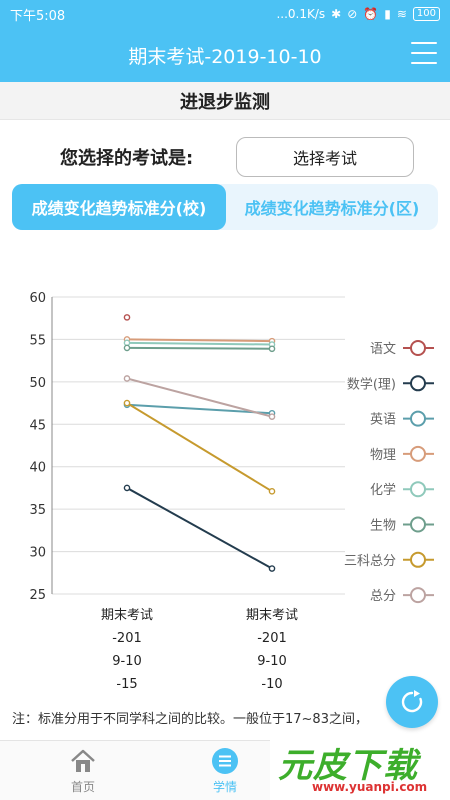 Image resolution: width=450 pixels, height=800 pixels. Describe the element at coordinates (119, 207) in the screenshot. I see `tab-school-standard-score: 成绩变化趋势标准分(校)` at that location.